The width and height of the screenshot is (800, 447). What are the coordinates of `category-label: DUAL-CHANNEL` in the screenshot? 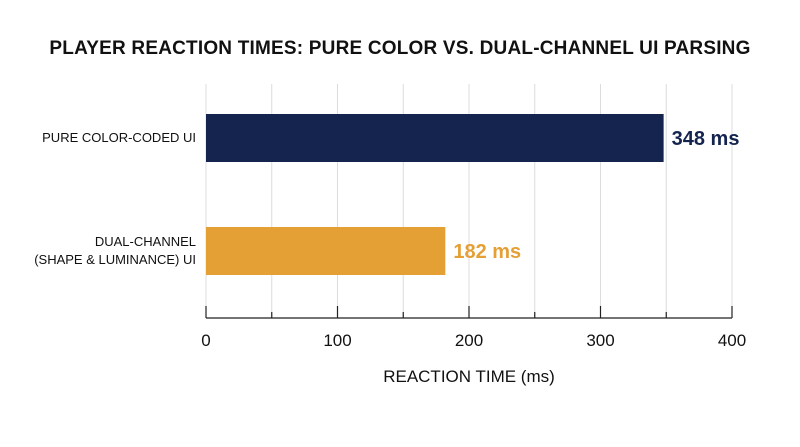 It's located at (145, 241).